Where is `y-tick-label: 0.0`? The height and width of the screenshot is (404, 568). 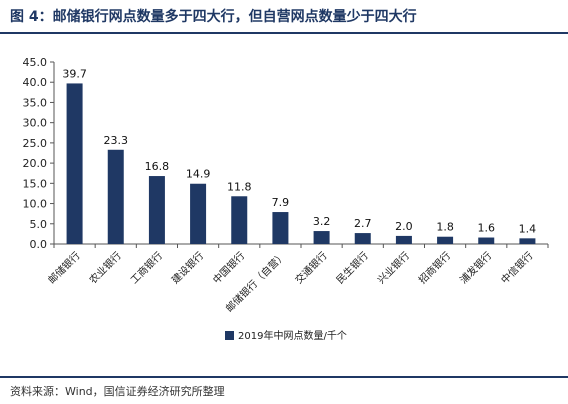 y-tick-label: 0.0 is located at coordinates (39, 244).